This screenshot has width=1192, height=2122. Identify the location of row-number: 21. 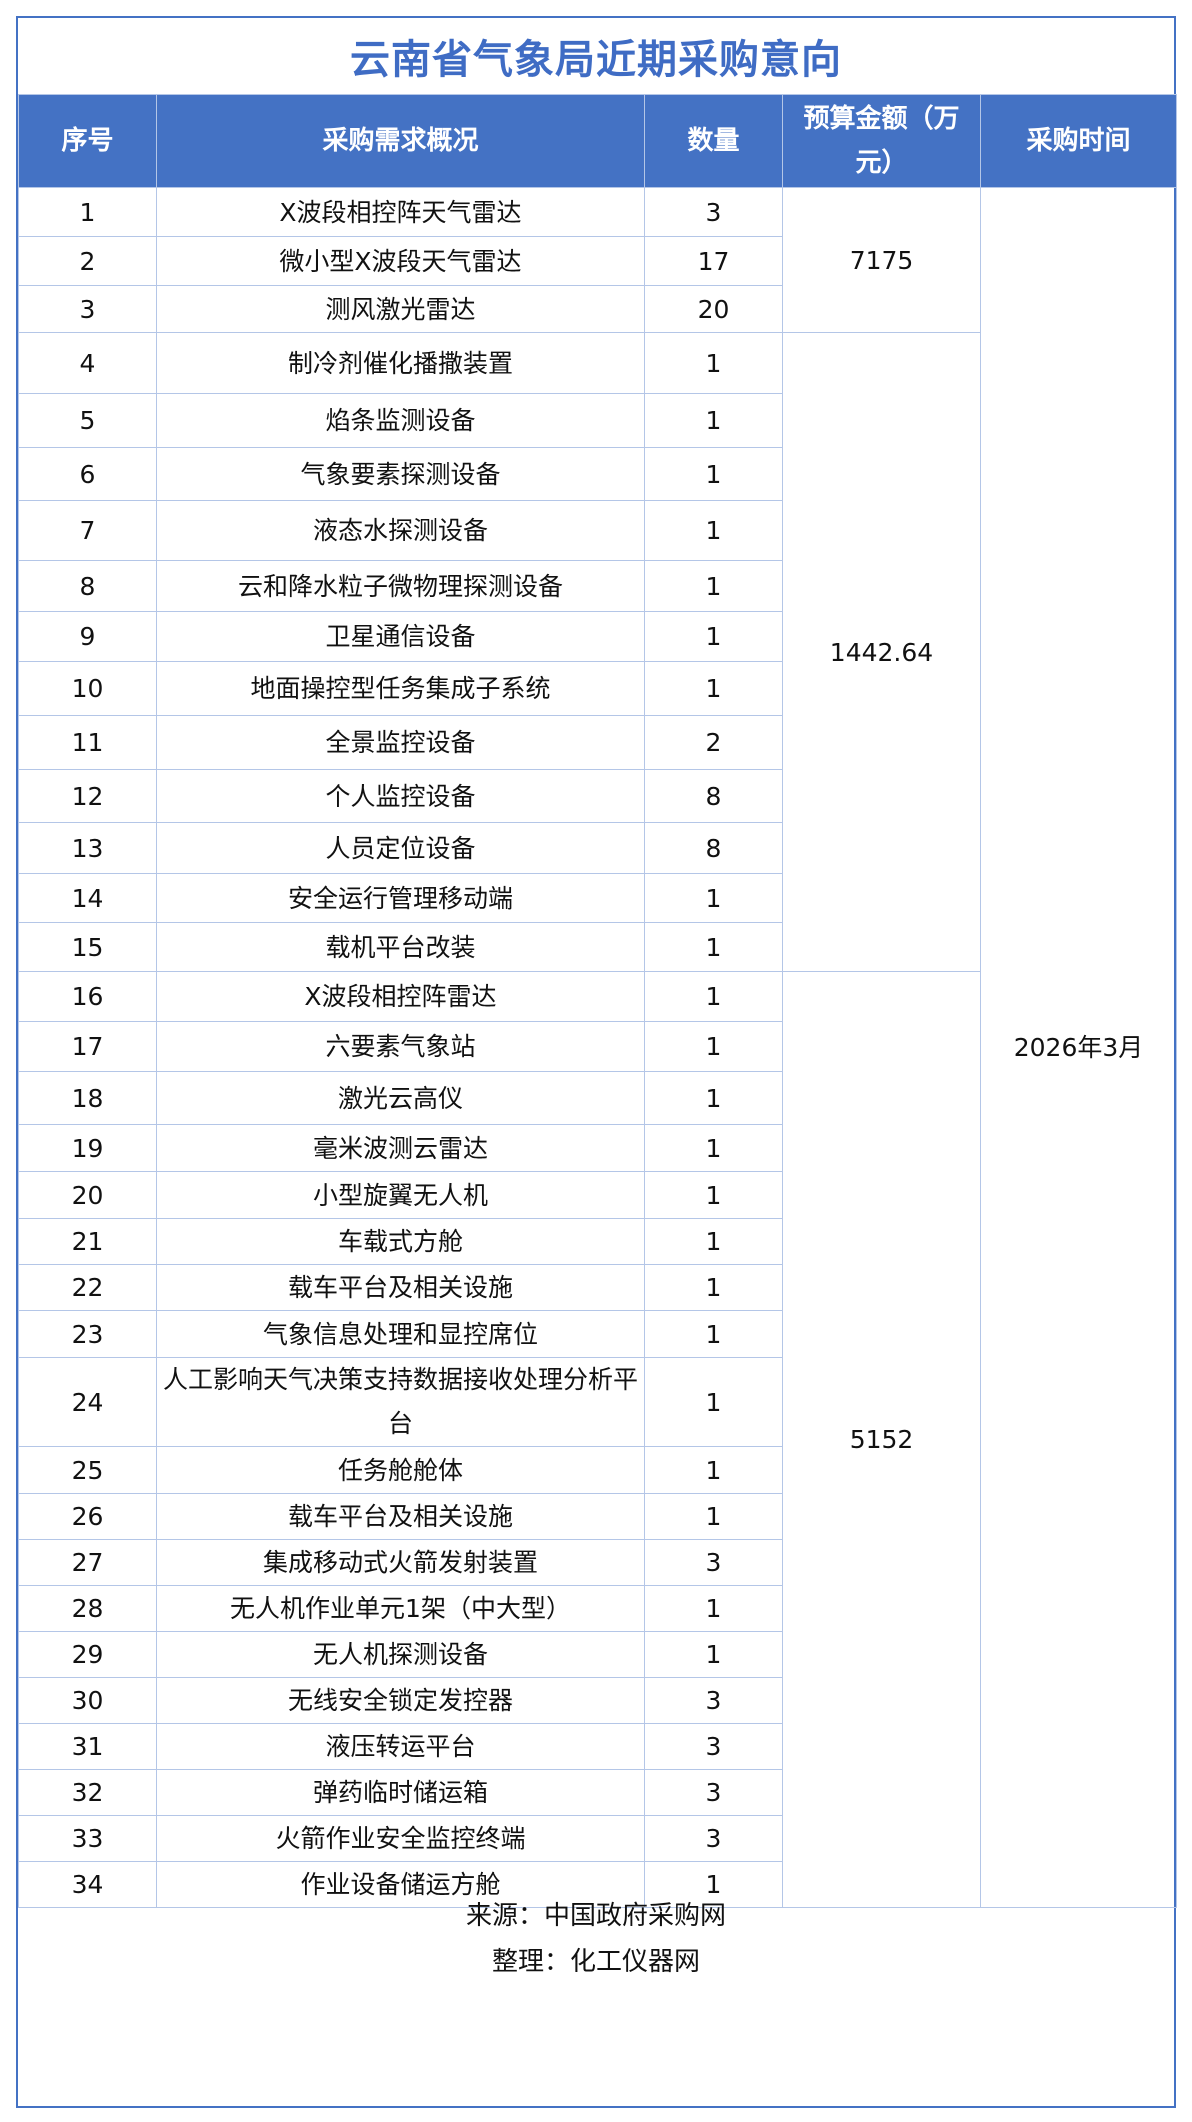
(87, 1241).